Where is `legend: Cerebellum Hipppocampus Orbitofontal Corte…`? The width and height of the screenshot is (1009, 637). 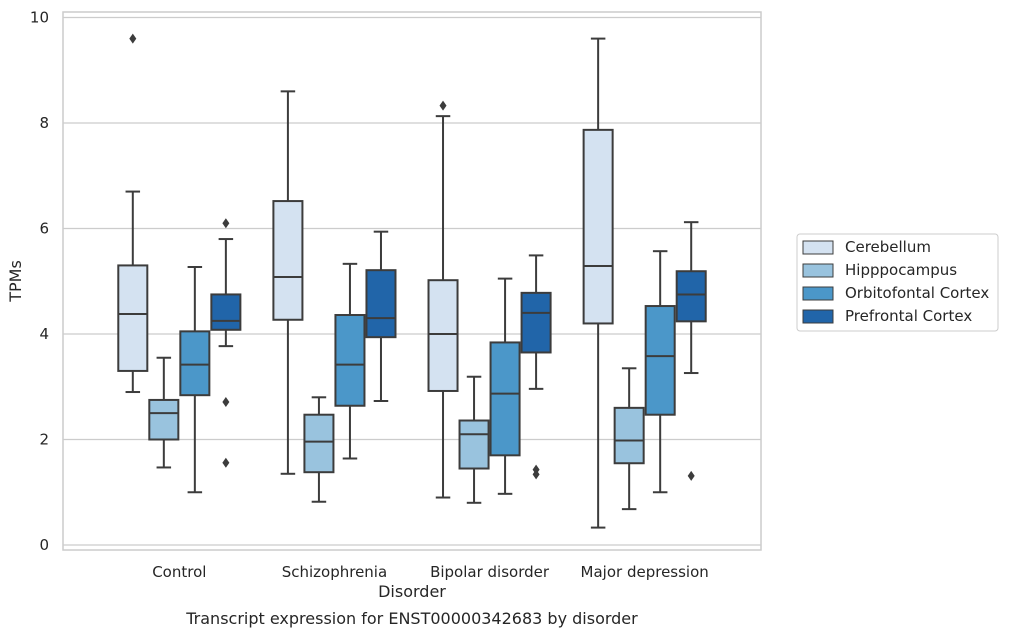
legend: Cerebellum Hipppocampus Orbitofontal Corte… is located at coordinates (897, 282).